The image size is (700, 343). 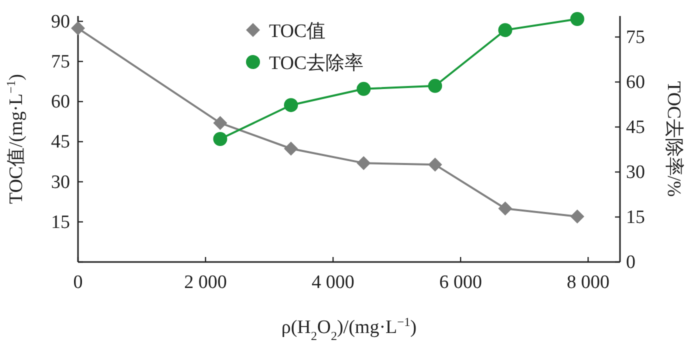 I want to click on y2tick: 15, so click(x=635, y=217).